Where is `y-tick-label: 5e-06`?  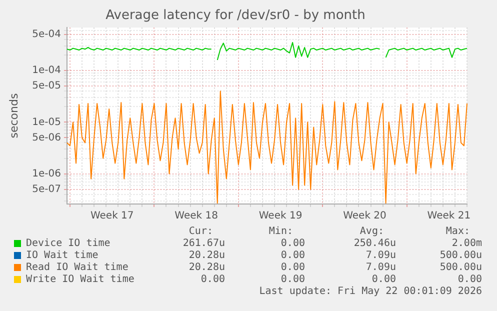 y-tick-label: 5e-06 is located at coordinates (46, 138).